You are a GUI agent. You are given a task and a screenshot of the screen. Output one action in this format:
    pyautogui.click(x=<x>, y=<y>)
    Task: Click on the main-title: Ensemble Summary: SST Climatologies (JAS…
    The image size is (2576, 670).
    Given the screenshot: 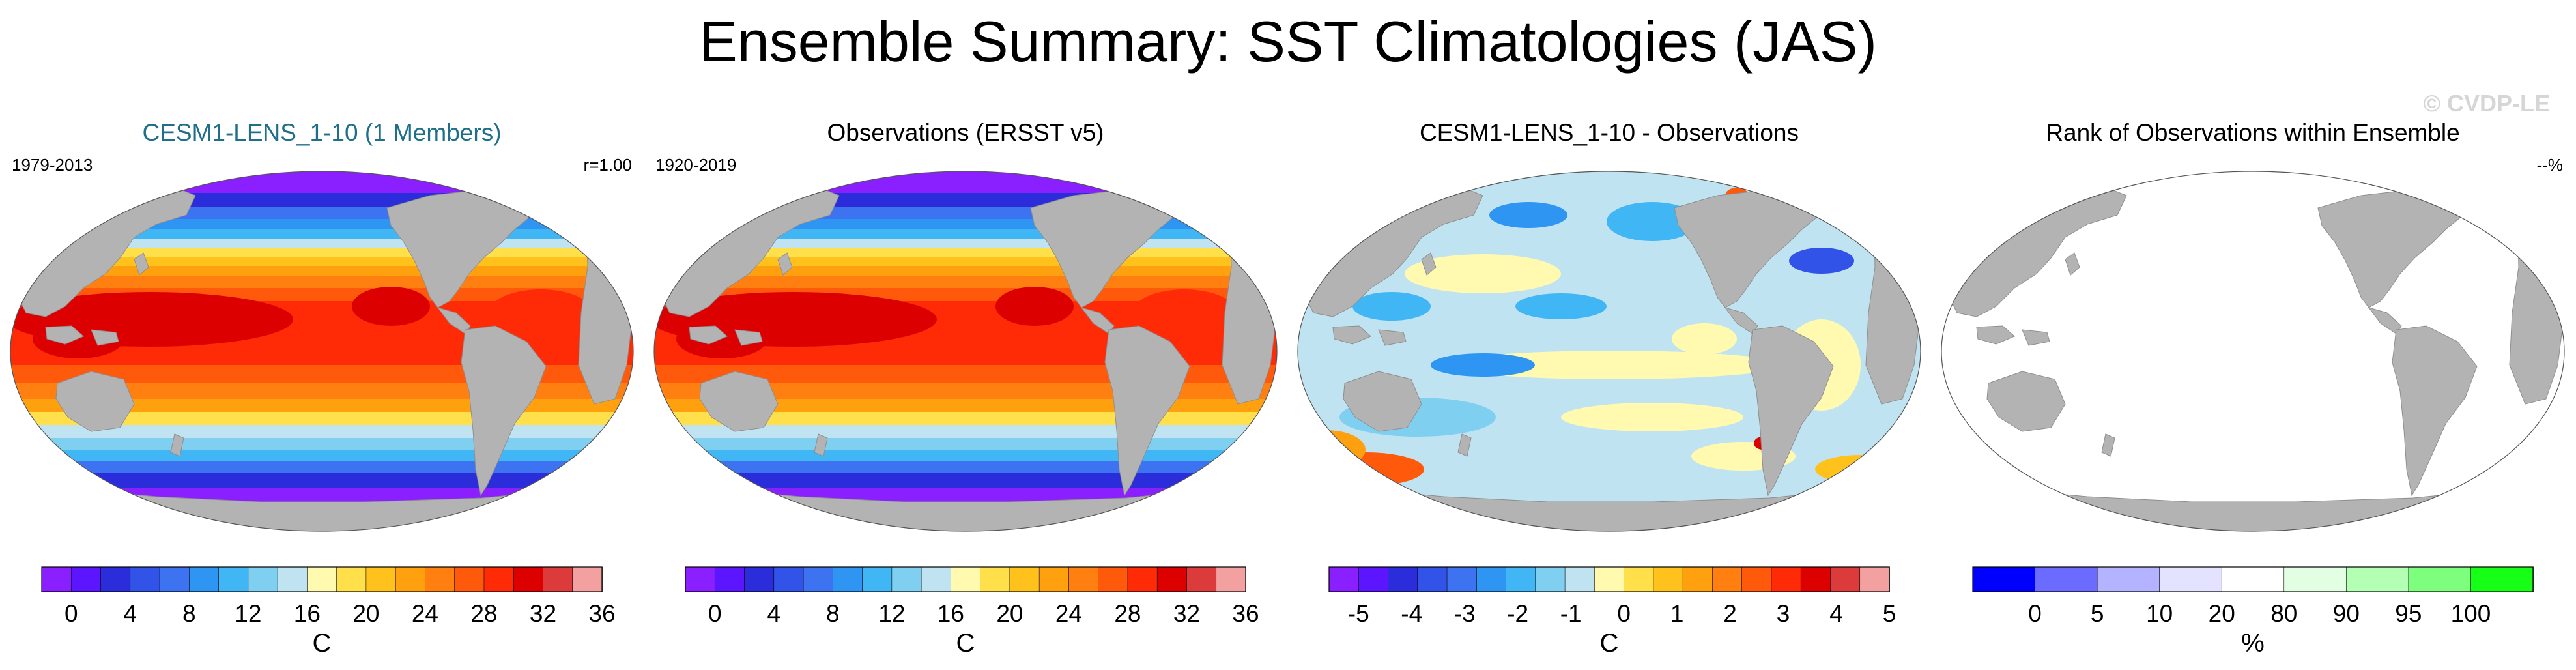 What is the action you would take?
    pyautogui.click(x=1288, y=42)
    